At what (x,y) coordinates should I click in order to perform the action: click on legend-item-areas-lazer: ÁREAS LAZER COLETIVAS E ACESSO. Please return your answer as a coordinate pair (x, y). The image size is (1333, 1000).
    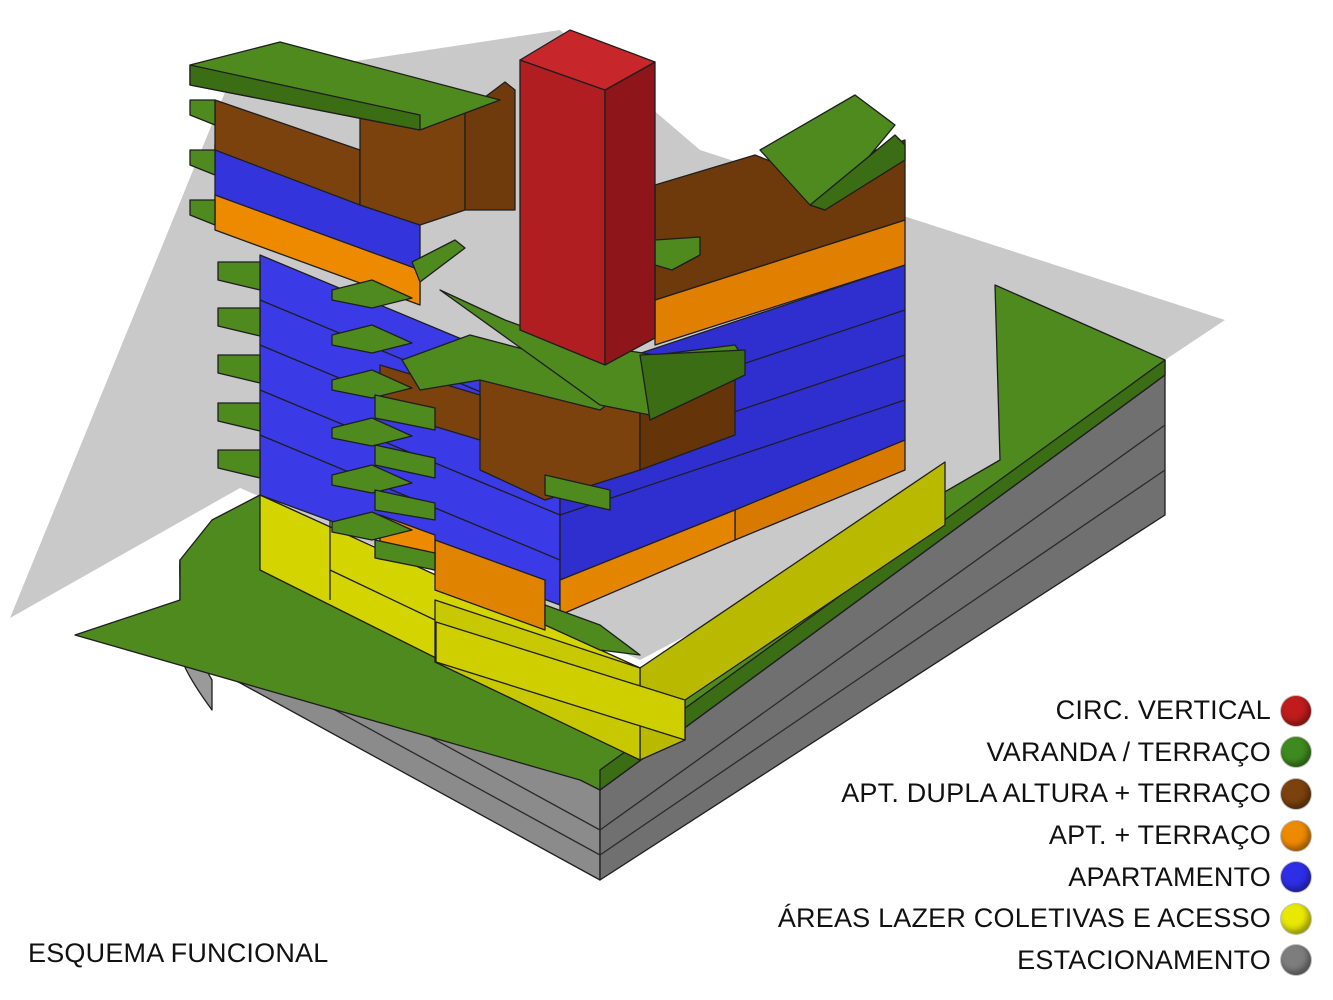
    Looking at the image, I should click on (1001, 919).